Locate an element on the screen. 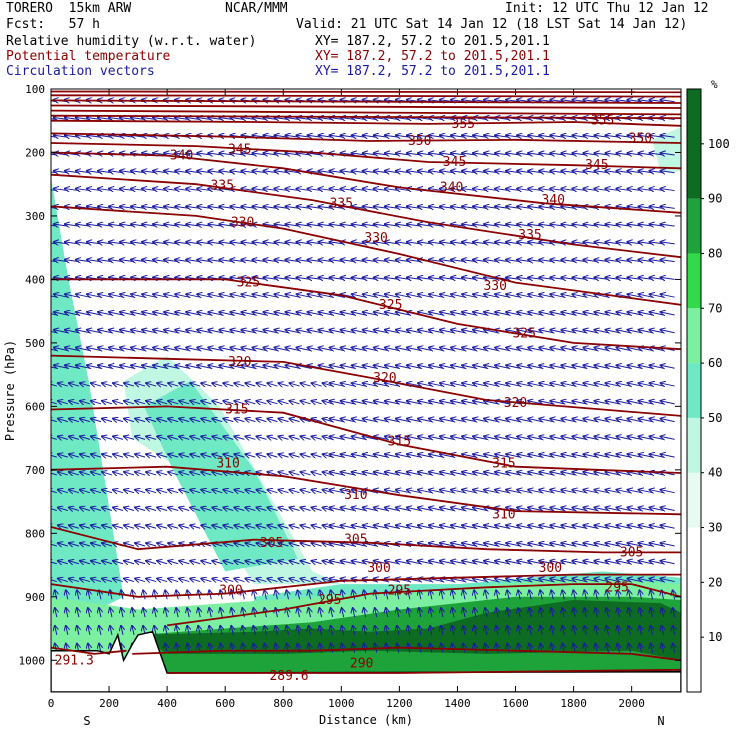 The width and height of the screenshot is (740, 740). y-axis-label: Pressure (hPa) is located at coordinates (10, 390).